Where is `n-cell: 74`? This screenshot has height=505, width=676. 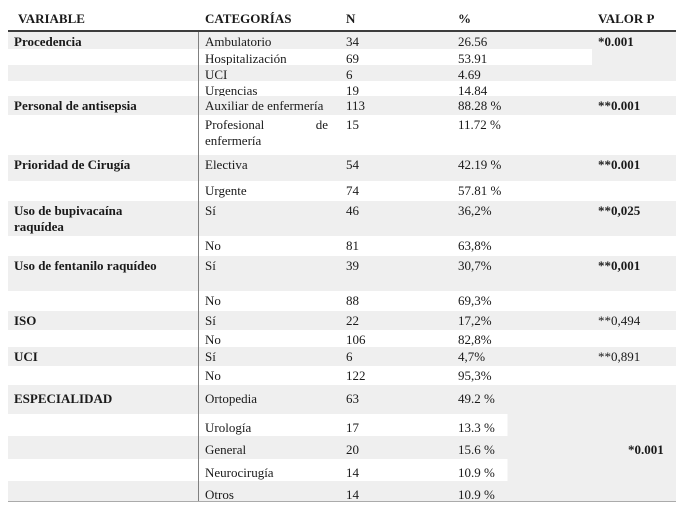
n-cell: 74 is located at coordinates (352, 190).